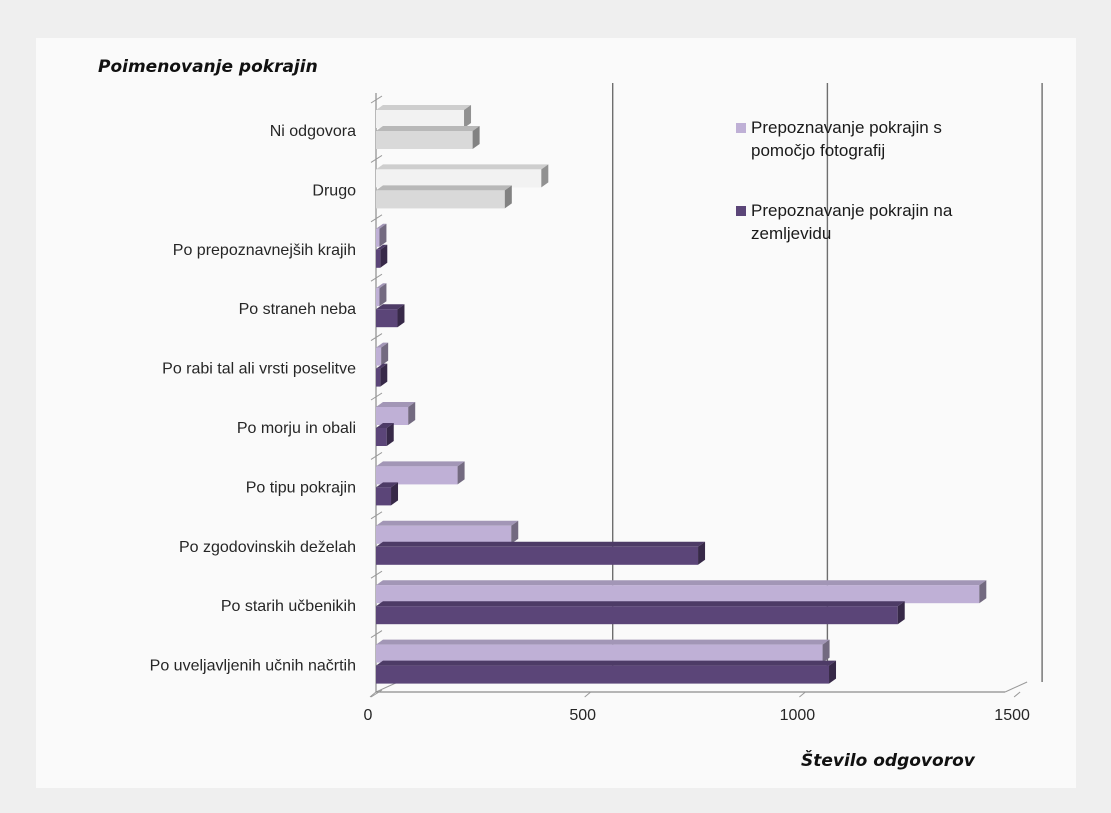 The width and height of the screenshot is (1111, 813). Describe the element at coordinates (846, 127) in the screenshot. I see `legend-label: Prepoznavanje pokrajin s` at that location.